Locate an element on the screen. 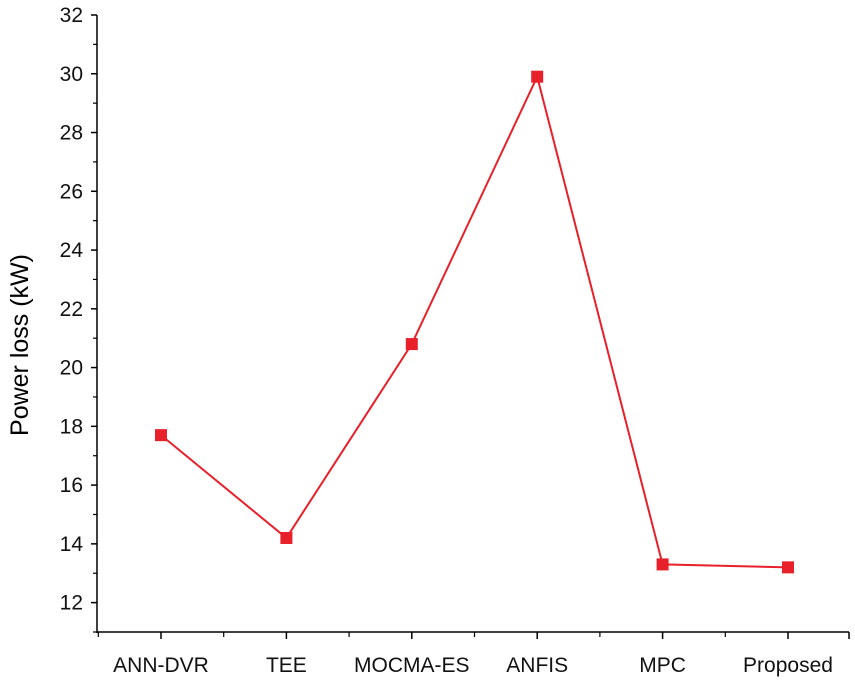 This screenshot has width=855, height=681. y-tick-label: 32 is located at coordinates (71, 15).